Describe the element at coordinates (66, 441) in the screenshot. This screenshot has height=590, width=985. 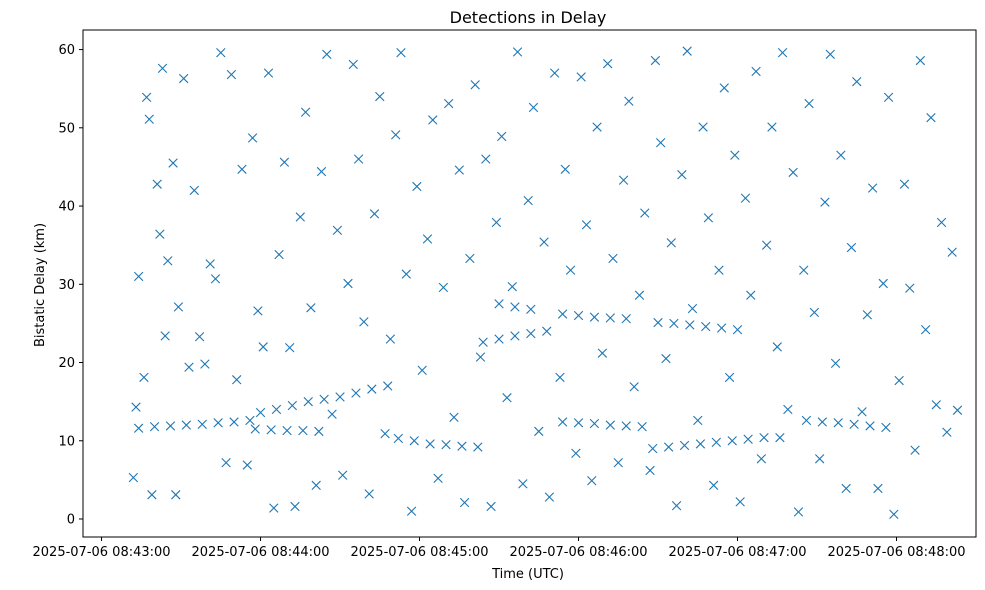
I see `y-tick-label: 10` at that location.